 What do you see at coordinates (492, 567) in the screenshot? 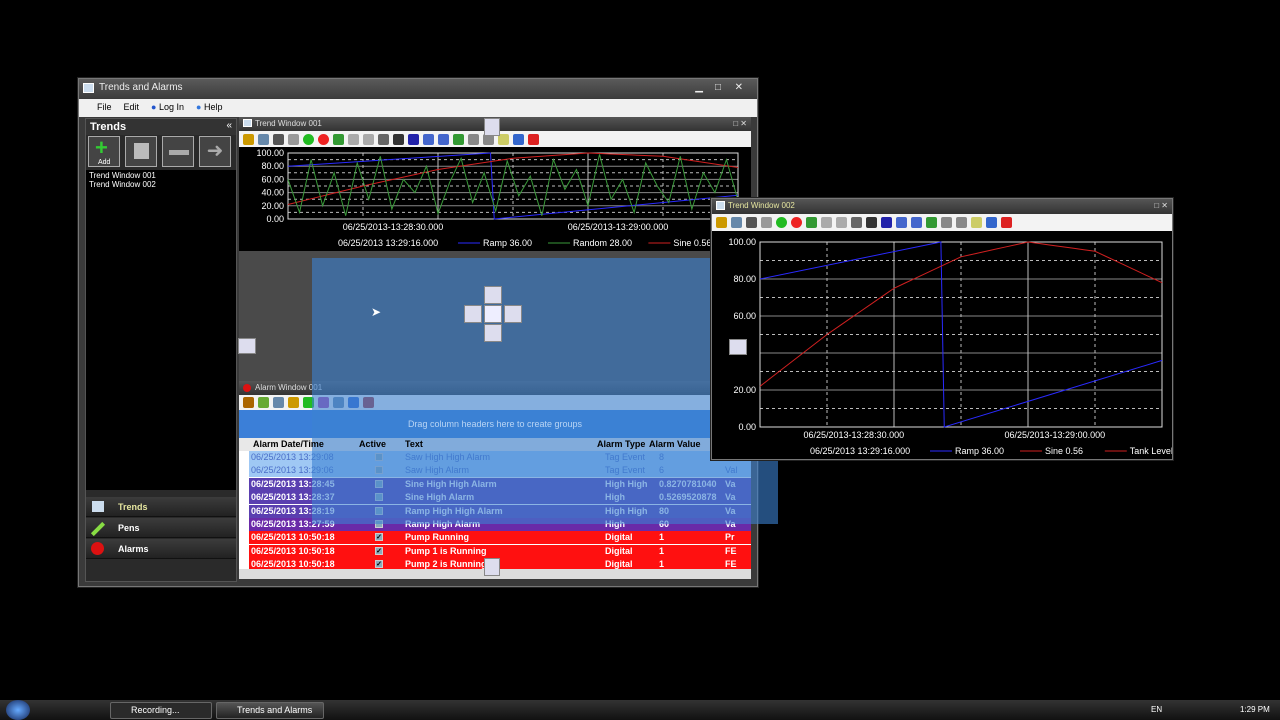
I see `dock-bottom-edge-icon` at bounding box center [492, 567].